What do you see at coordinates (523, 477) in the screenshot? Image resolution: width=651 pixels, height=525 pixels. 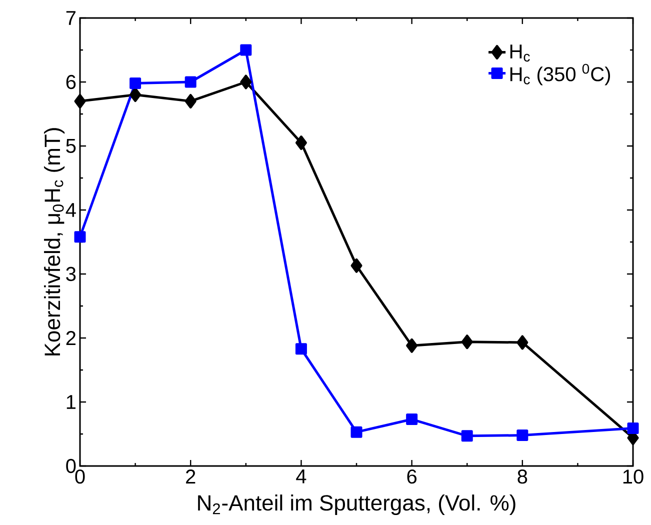 I see `x-tick-label: 8` at bounding box center [523, 477].